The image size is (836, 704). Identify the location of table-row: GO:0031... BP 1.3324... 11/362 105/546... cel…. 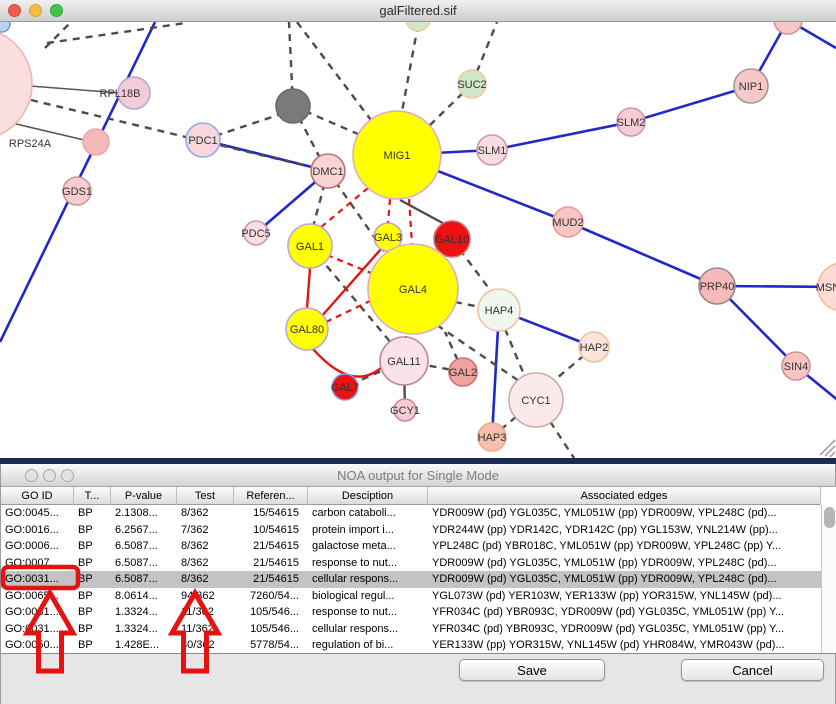
(411, 628).